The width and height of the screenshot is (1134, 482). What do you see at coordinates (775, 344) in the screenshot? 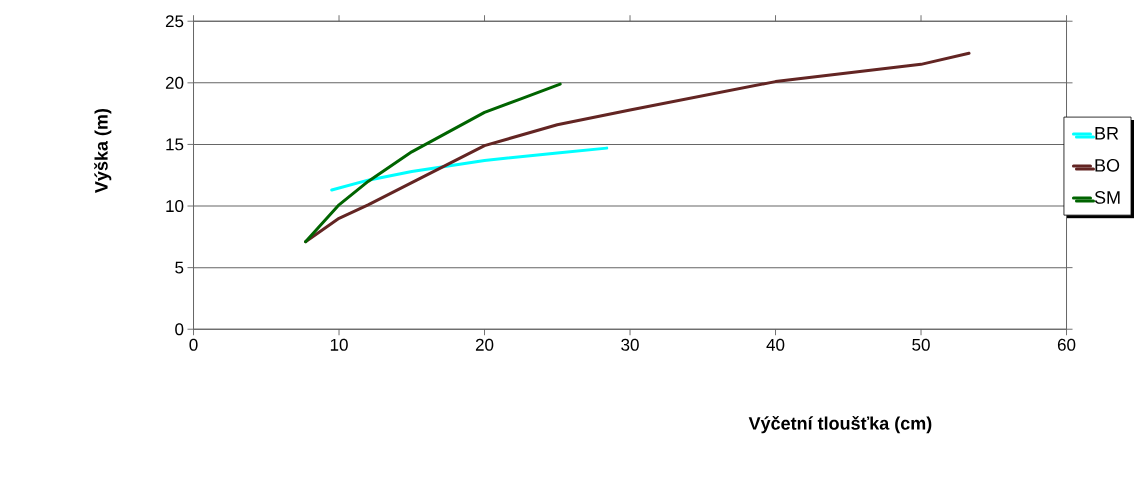
I see `x-tick-label: 40` at bounding box center [775, 344].